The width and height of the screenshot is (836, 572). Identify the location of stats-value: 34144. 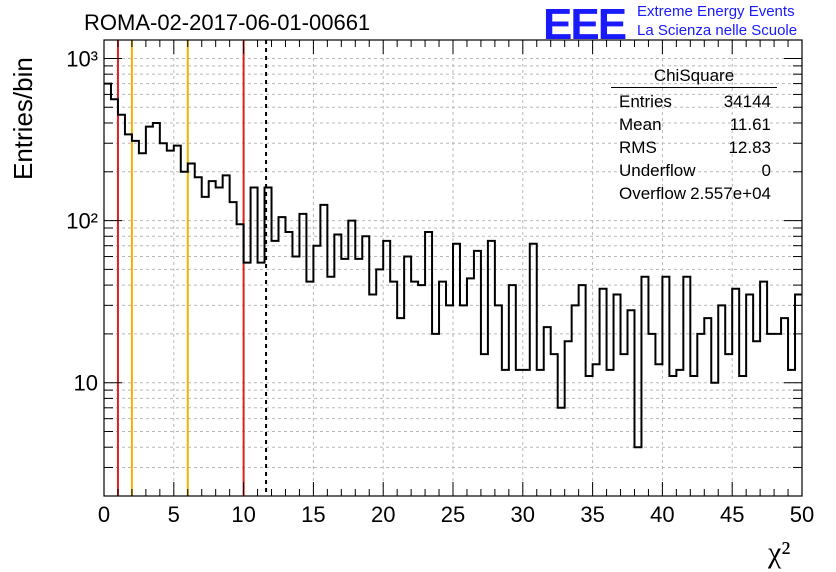
(747, 101).